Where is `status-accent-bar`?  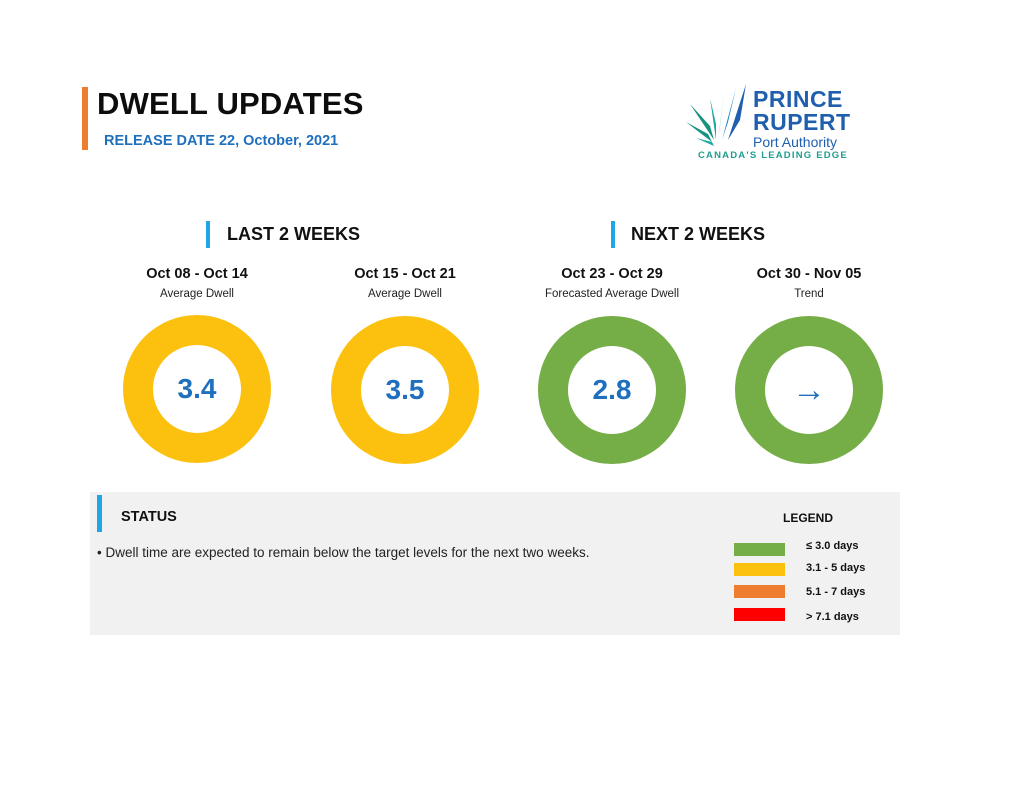
status-accent-bar is located at coordinates (99, 513).